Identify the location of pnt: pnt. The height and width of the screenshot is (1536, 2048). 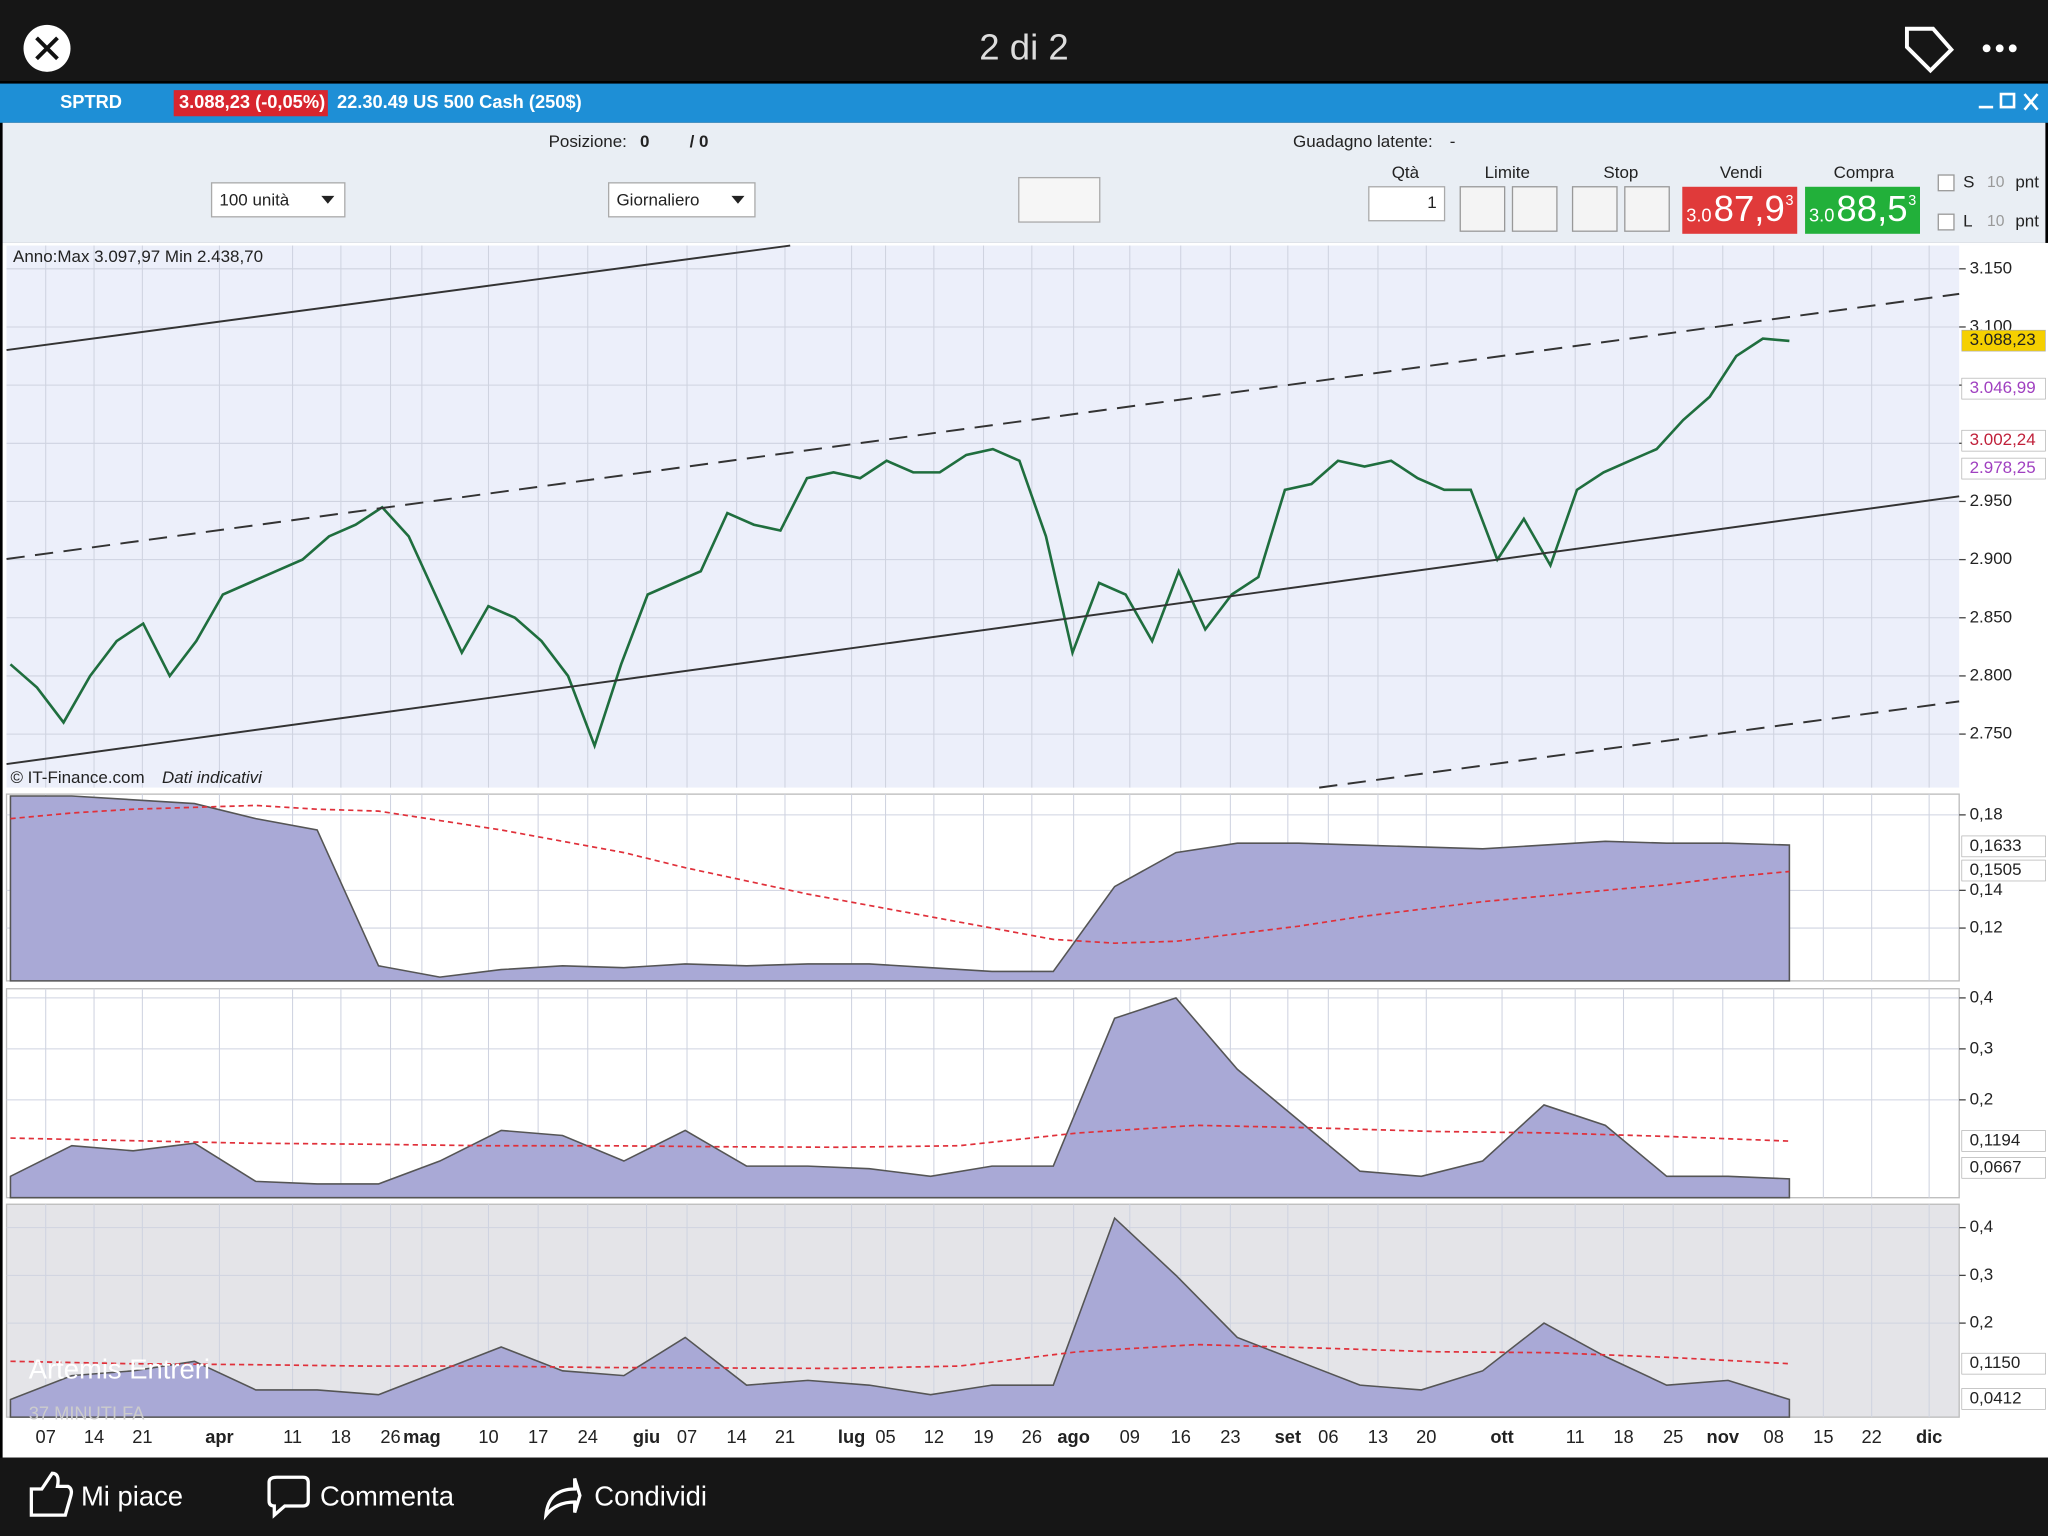
(2027, 181).